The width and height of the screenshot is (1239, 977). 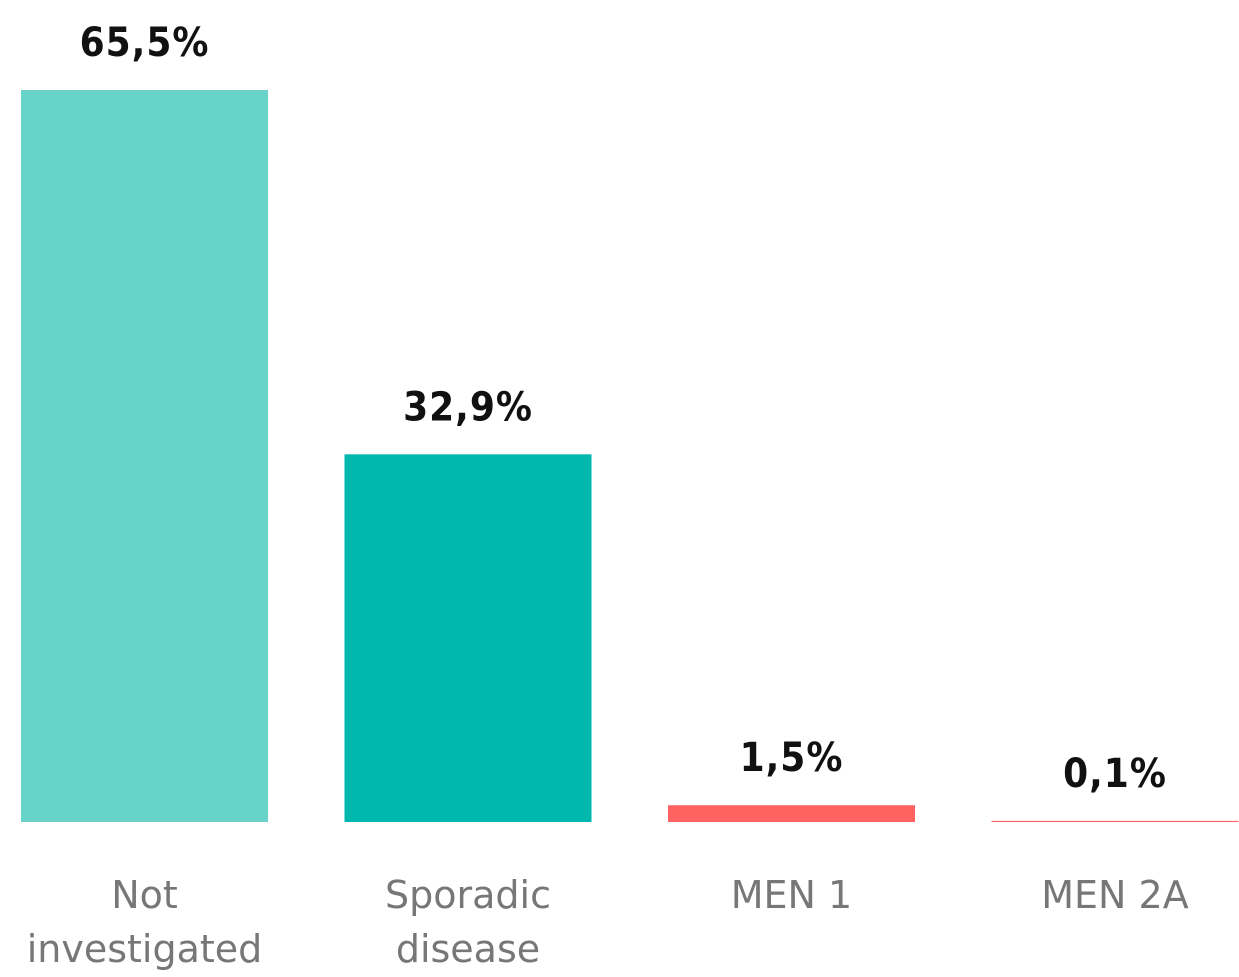 What do you see at coordinates (144, 922) in the screenshot?
I see `category-label: Not investigated` at bounding box center [144, 922].